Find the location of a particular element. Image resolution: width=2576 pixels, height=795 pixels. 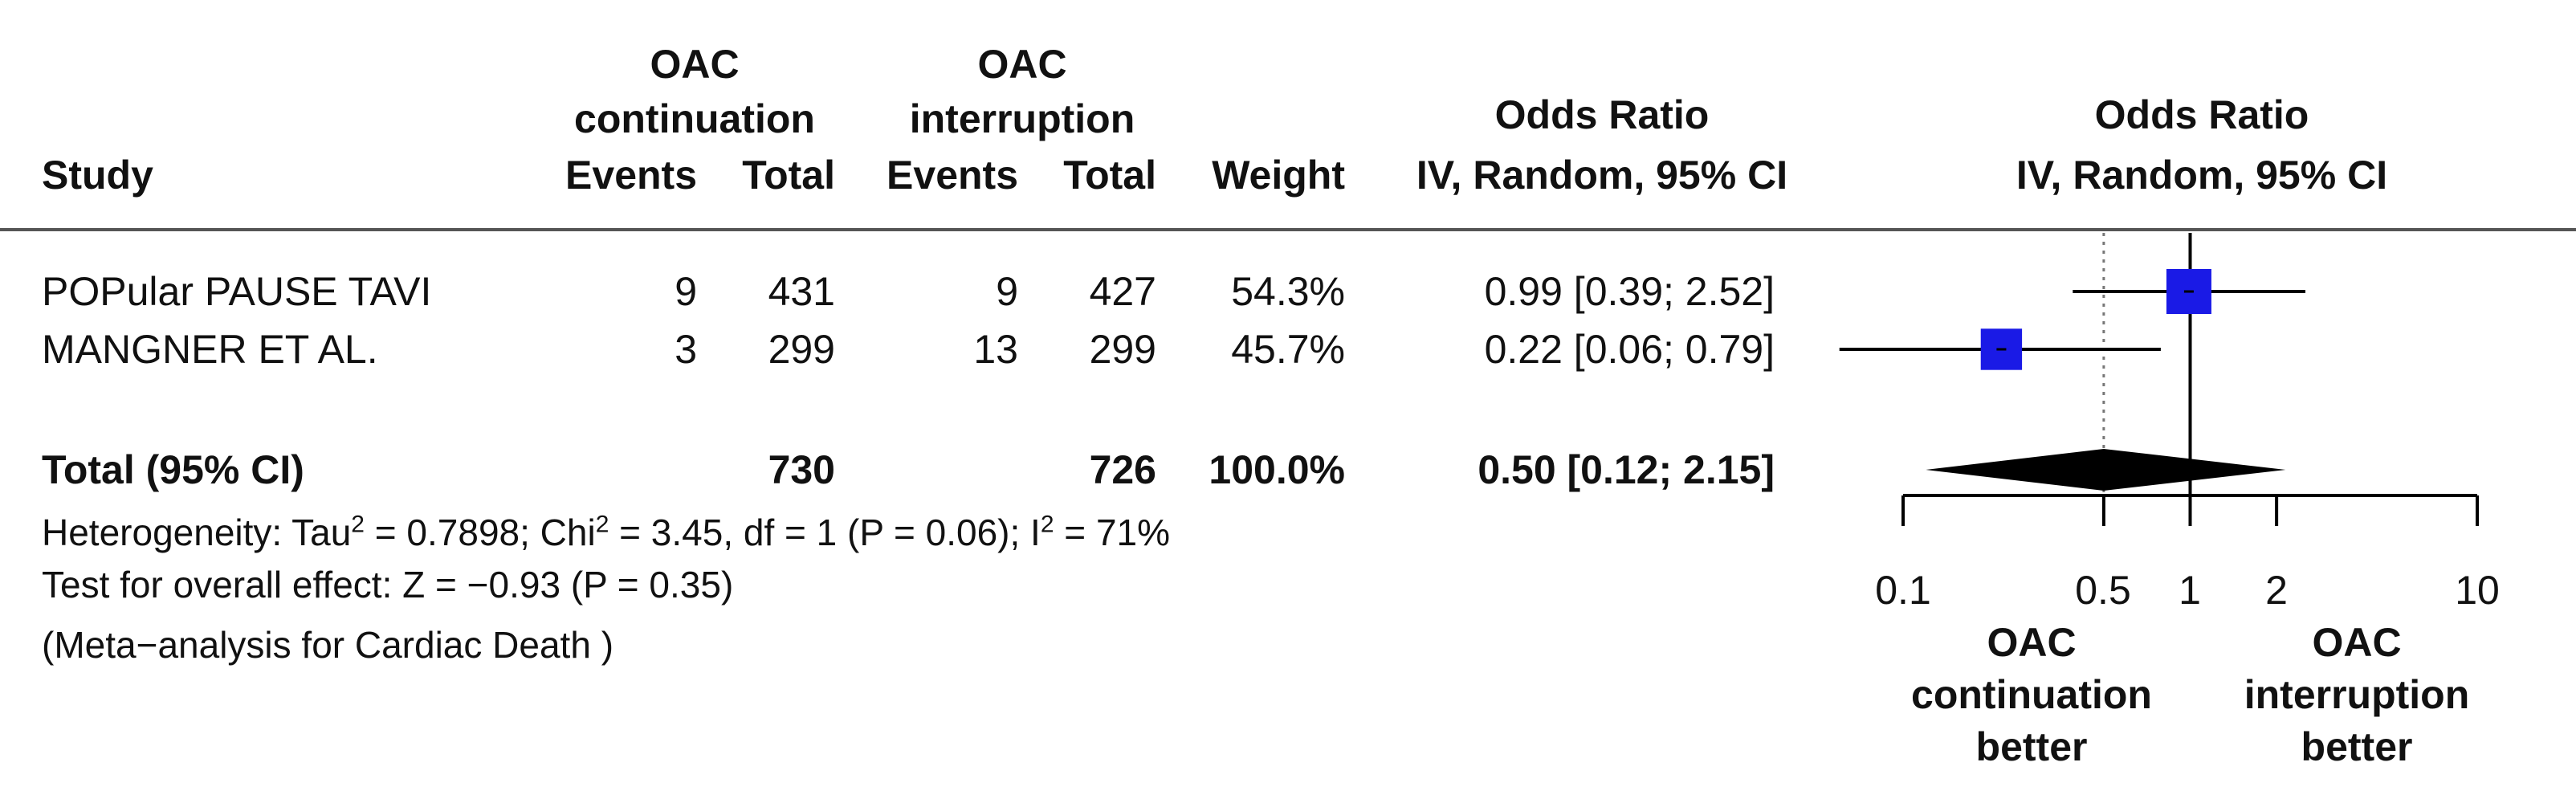

study-name: POPular PAUSE TAVI is located at coordinates (237, 291).